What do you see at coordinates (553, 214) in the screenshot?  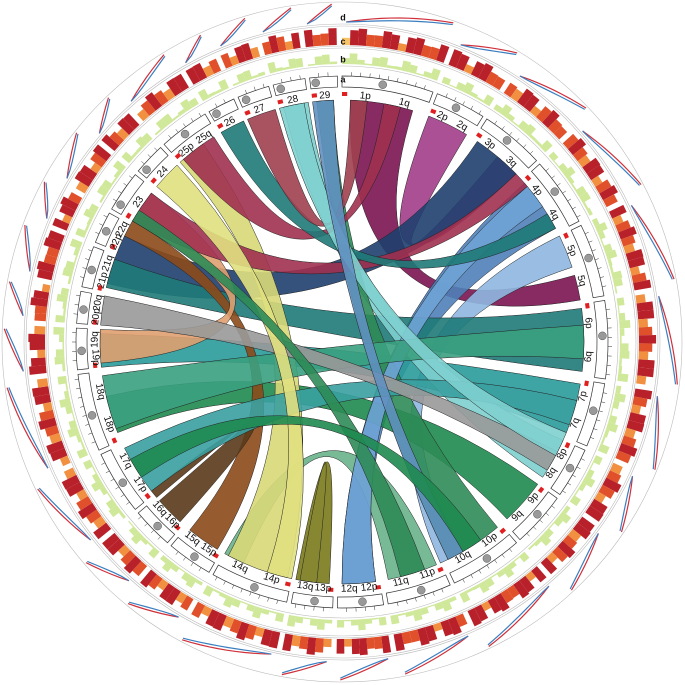 I see `arm-label: 4q` at bounding box center [553, 214].